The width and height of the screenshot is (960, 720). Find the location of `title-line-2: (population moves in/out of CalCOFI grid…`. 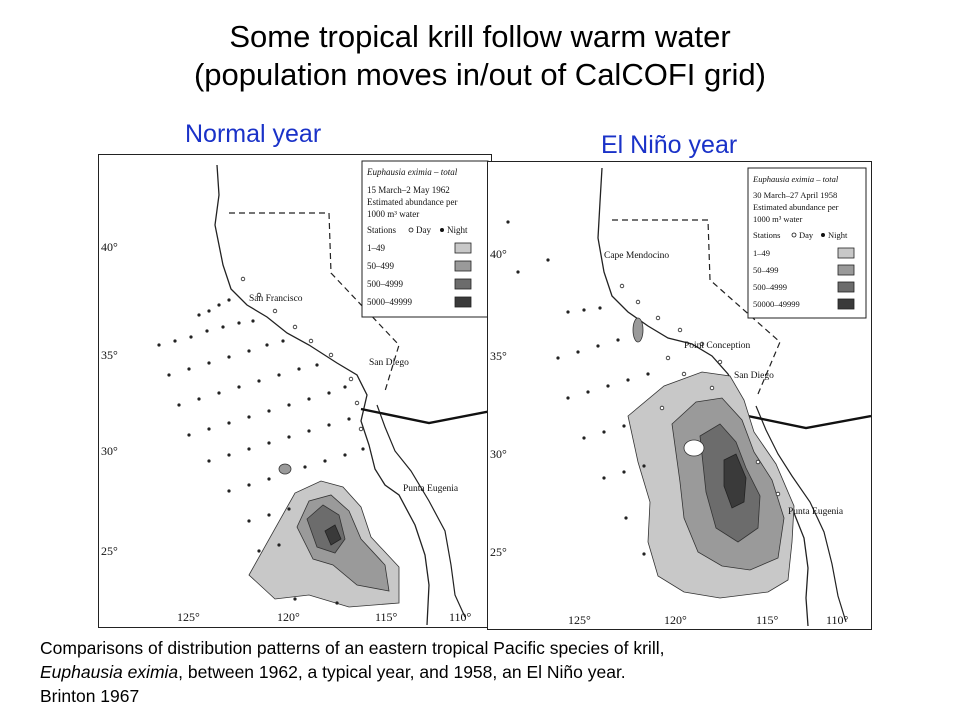

title-line-2: (population moves in/out of CalCOFI grid… is located at coordinates (480, 74).